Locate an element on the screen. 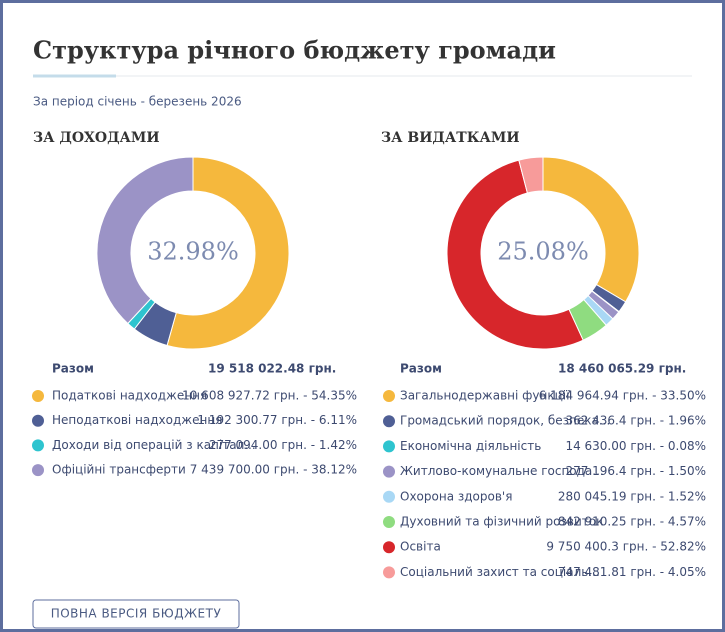 The width and height of the screenshot is (725, 632). section-title: ЗА ВИДАТКАМИ is located at coordinates (450, 138).